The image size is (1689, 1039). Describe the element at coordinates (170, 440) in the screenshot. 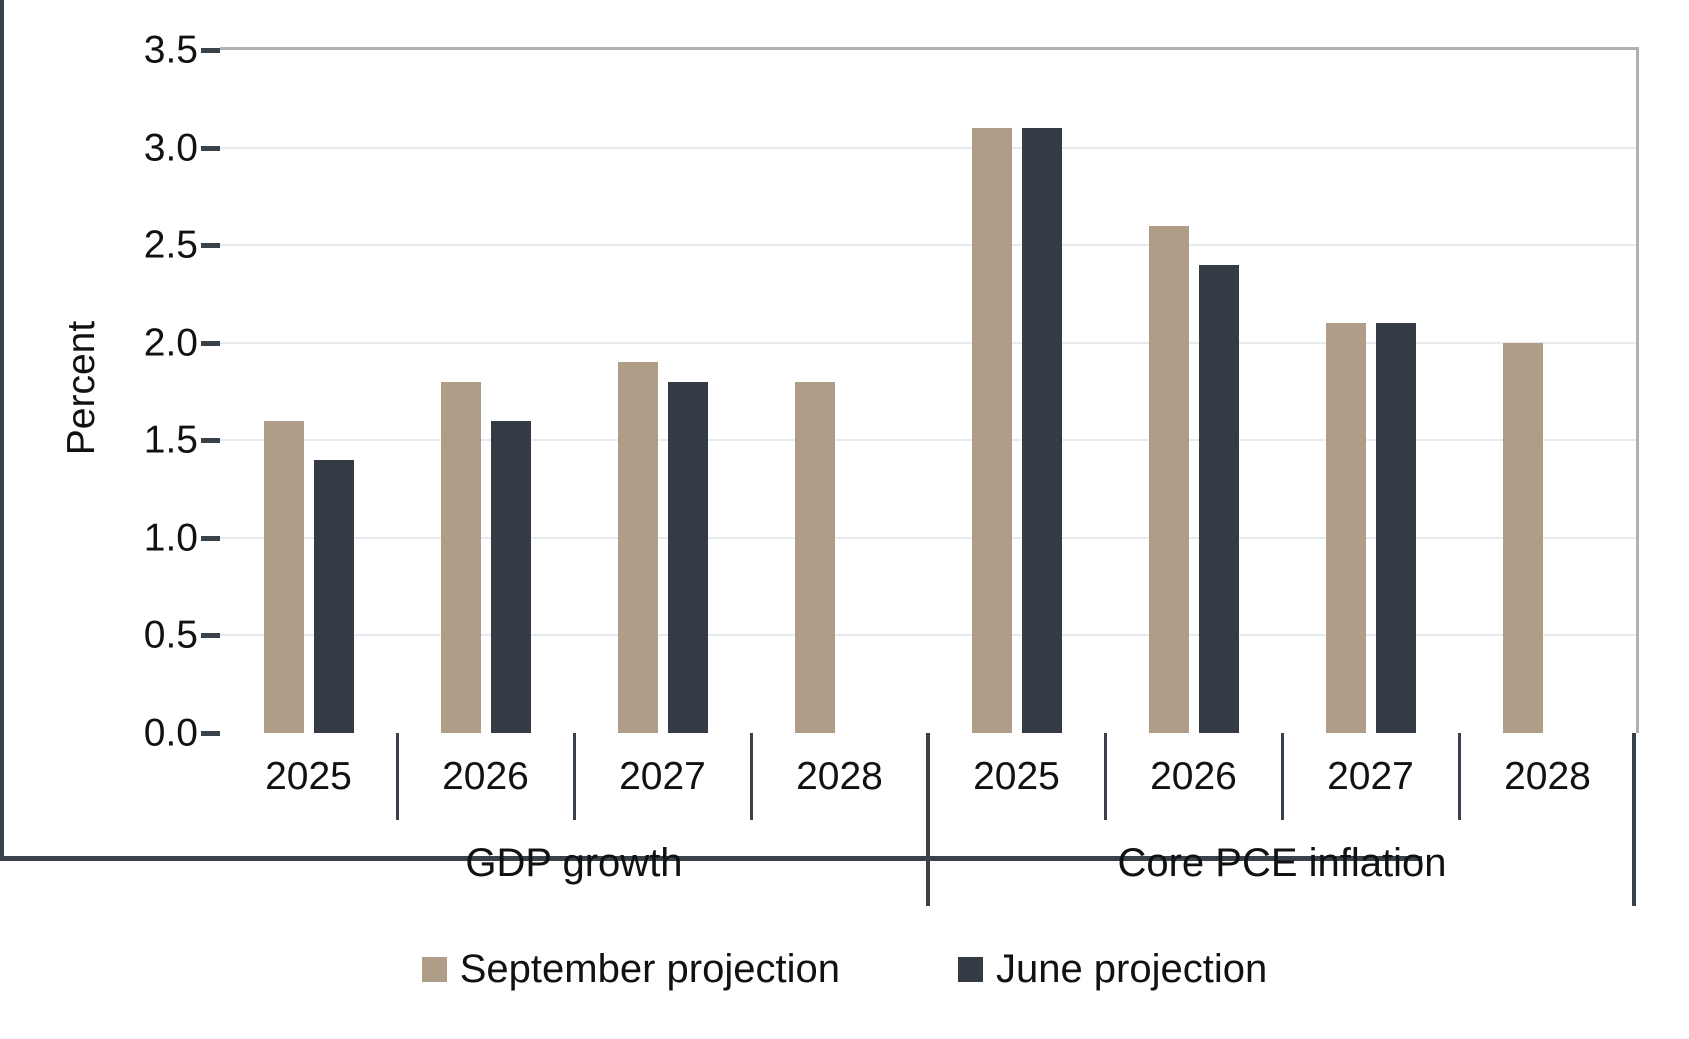

I see `y-tick-label: 1.5` at that location.